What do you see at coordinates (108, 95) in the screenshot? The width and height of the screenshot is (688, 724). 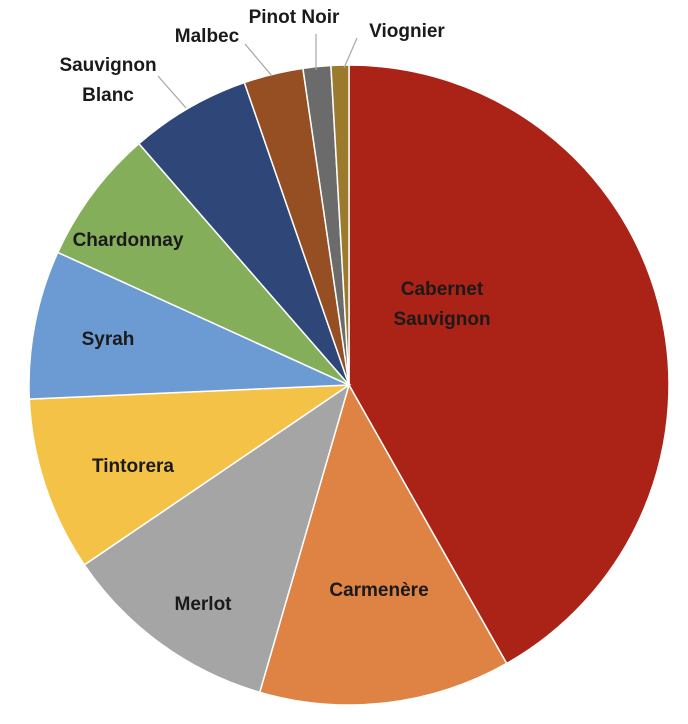 I see `slice-label-line: Blanc` at bounding box center [108, 95].